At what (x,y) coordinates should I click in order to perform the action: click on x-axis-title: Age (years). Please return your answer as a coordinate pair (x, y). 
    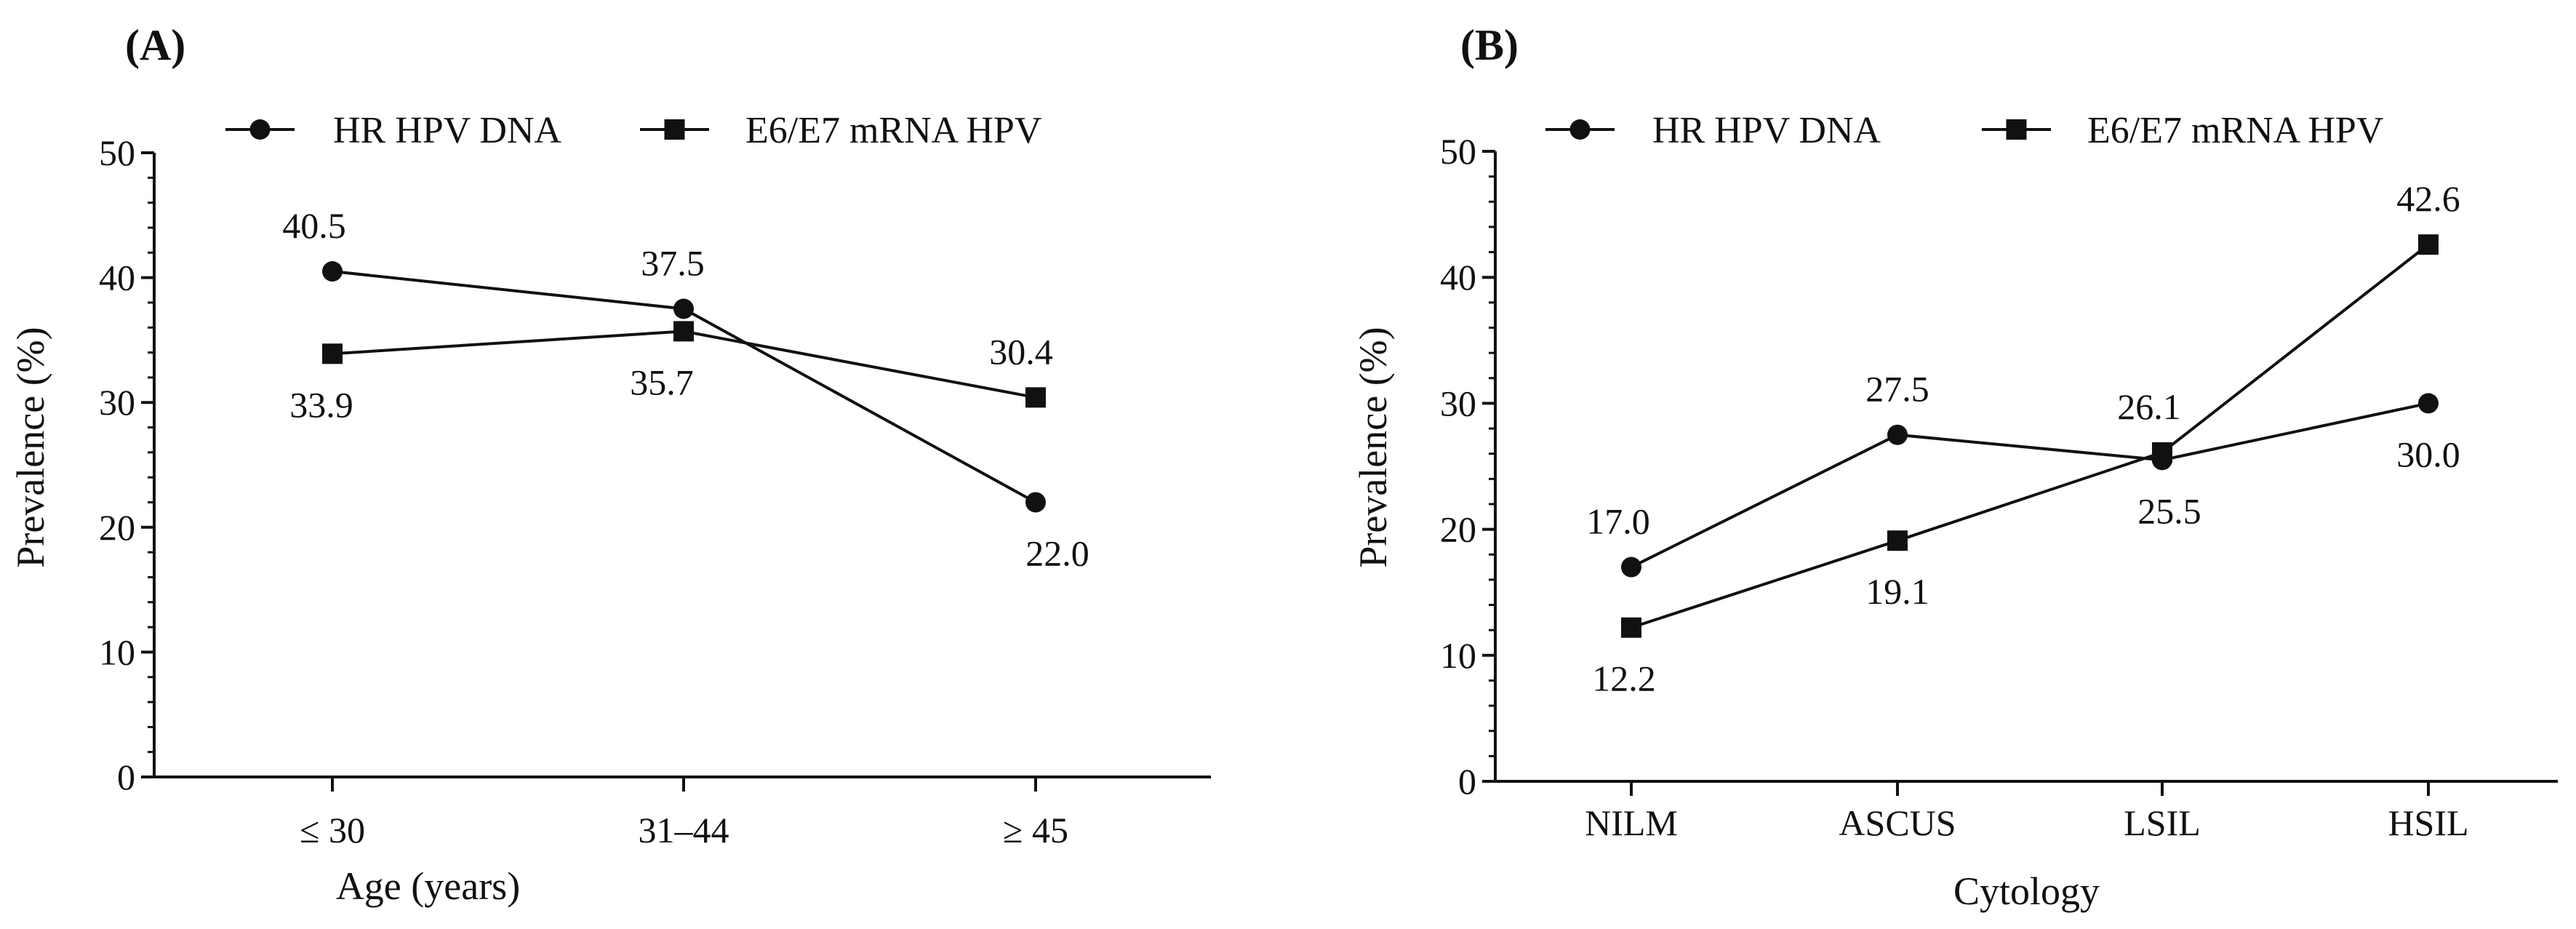
    Looking at the image, I should click on (428, 886).